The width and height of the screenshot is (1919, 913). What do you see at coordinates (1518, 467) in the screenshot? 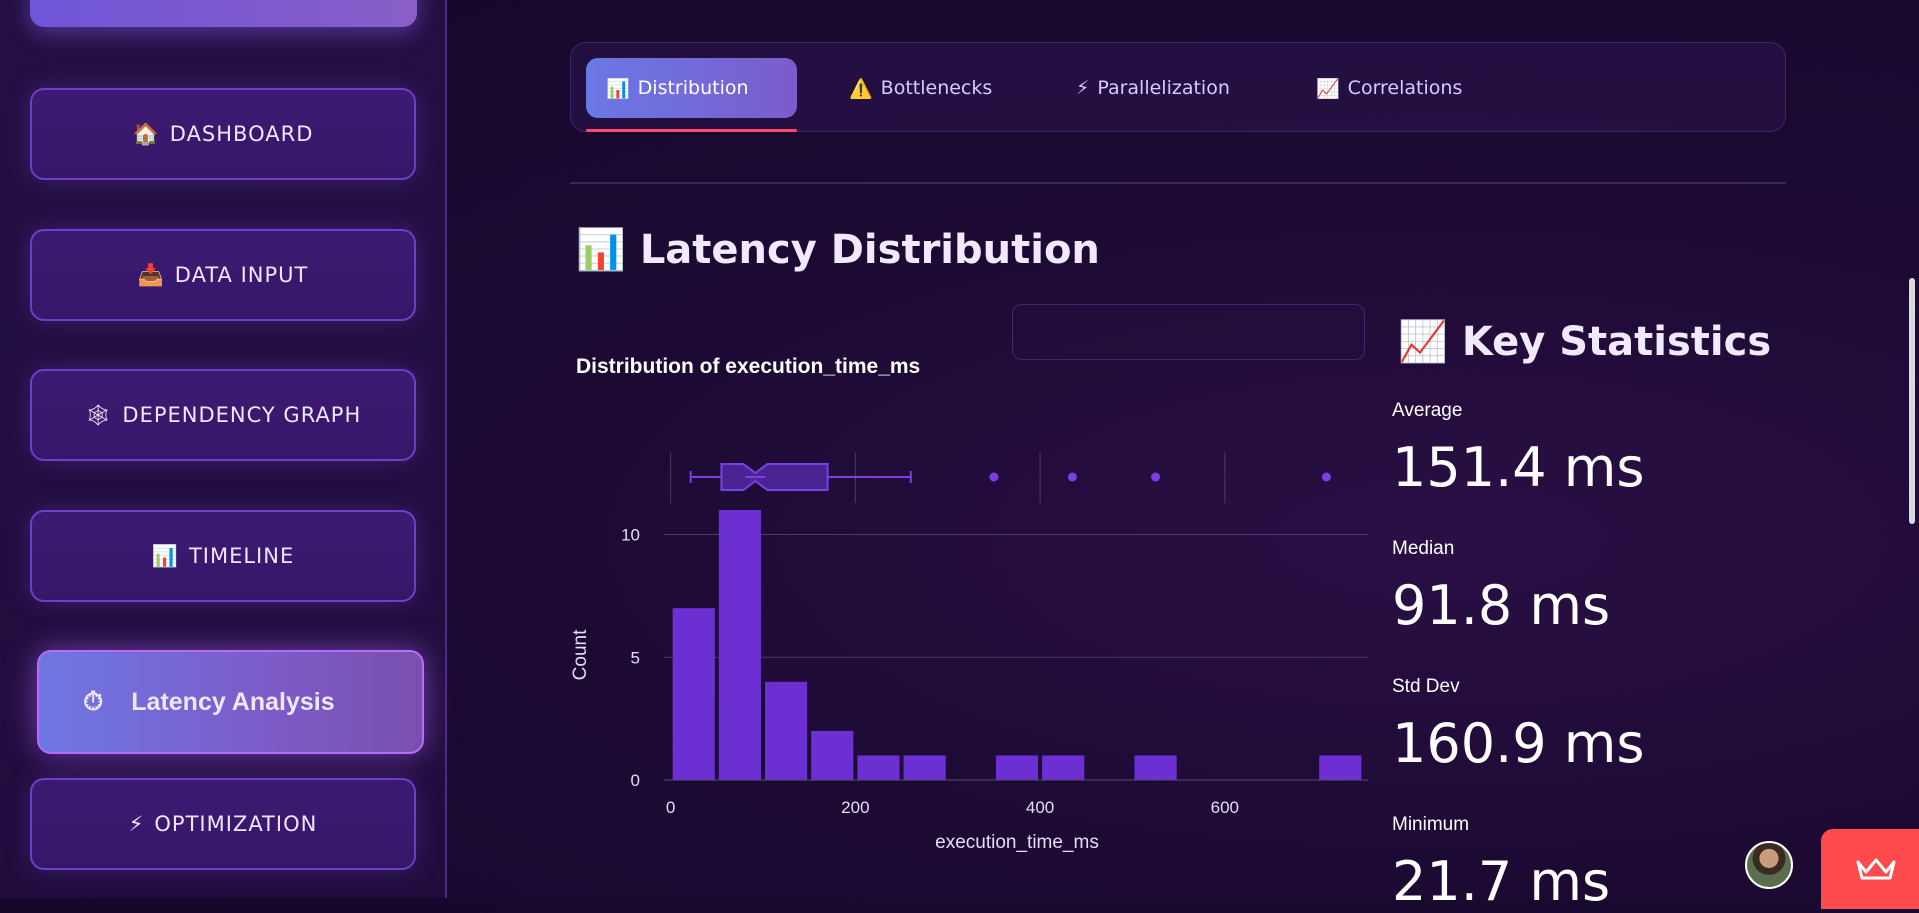
I see `stat-value-average: 151.4 ms` at bounding box center [1518, 467].